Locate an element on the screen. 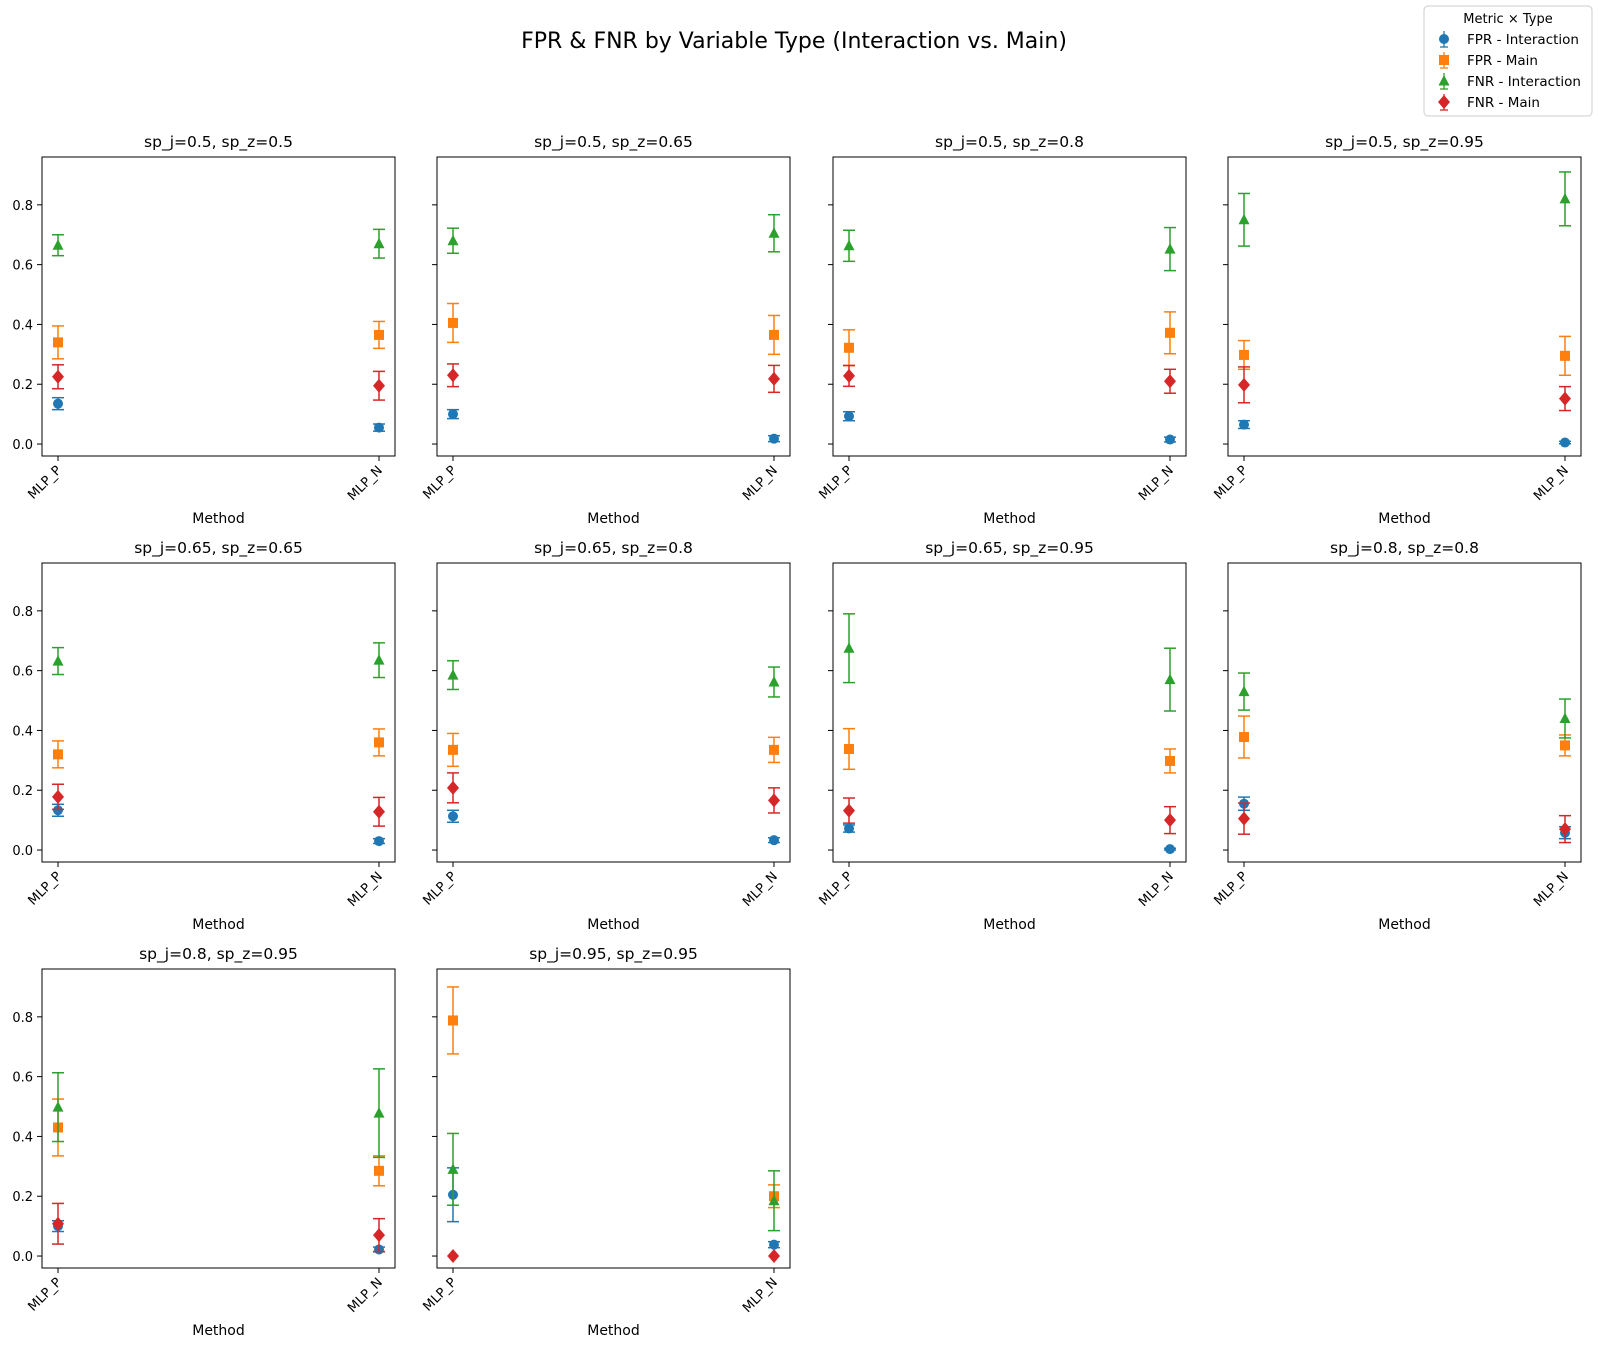 Image resolution: width=1598 pixels, height=1348 pixels. legend-frame is located at coordinates (1508, 61).